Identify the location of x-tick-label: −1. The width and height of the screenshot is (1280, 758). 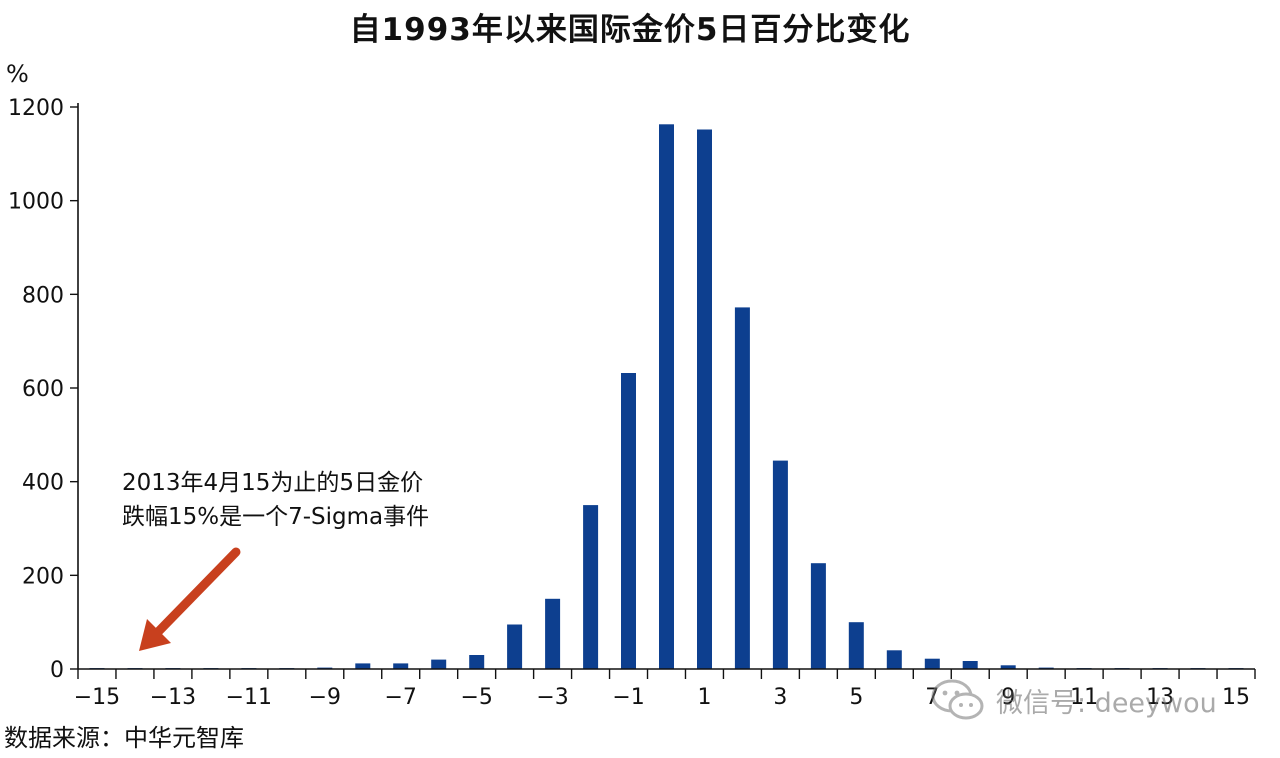
(628, 697).